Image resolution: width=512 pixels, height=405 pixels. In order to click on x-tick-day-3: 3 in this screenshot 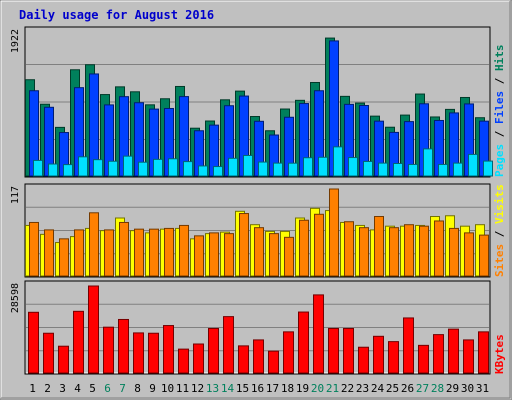, I will do `click(62, 388)`.